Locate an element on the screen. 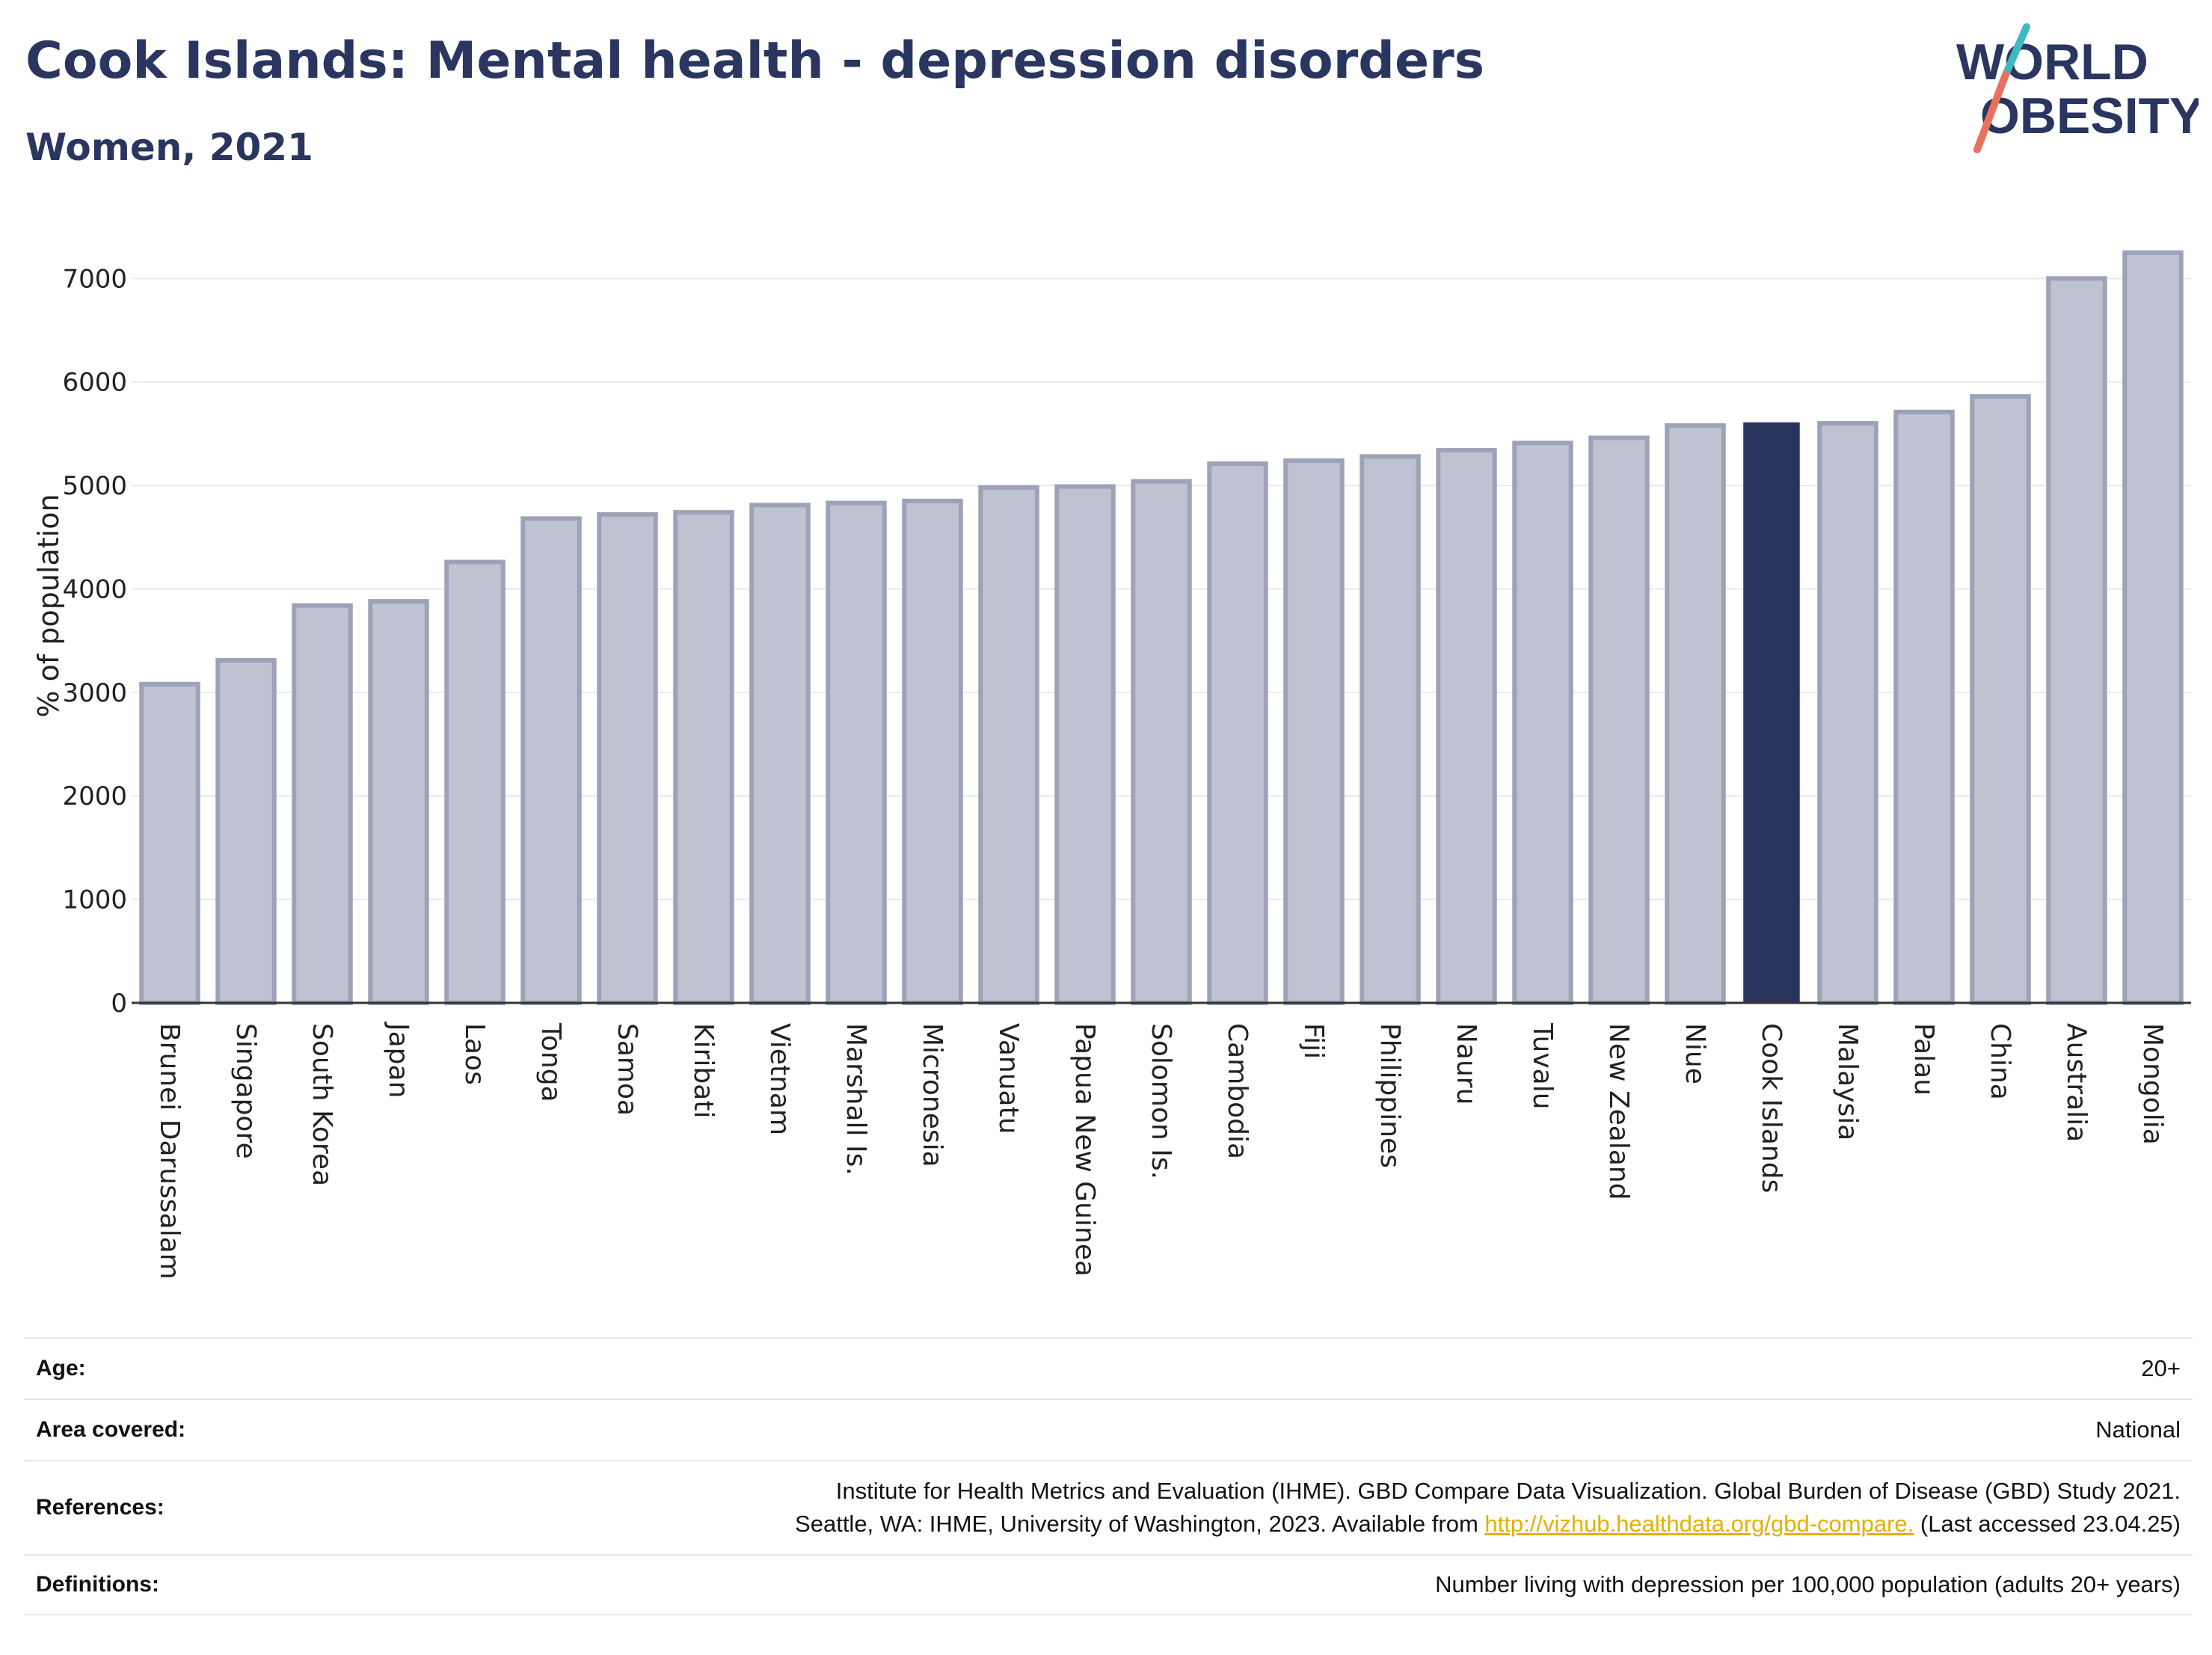 The image size is (2212, 1655). y-tick-label: 6000 is located at coordinates (94, 383).